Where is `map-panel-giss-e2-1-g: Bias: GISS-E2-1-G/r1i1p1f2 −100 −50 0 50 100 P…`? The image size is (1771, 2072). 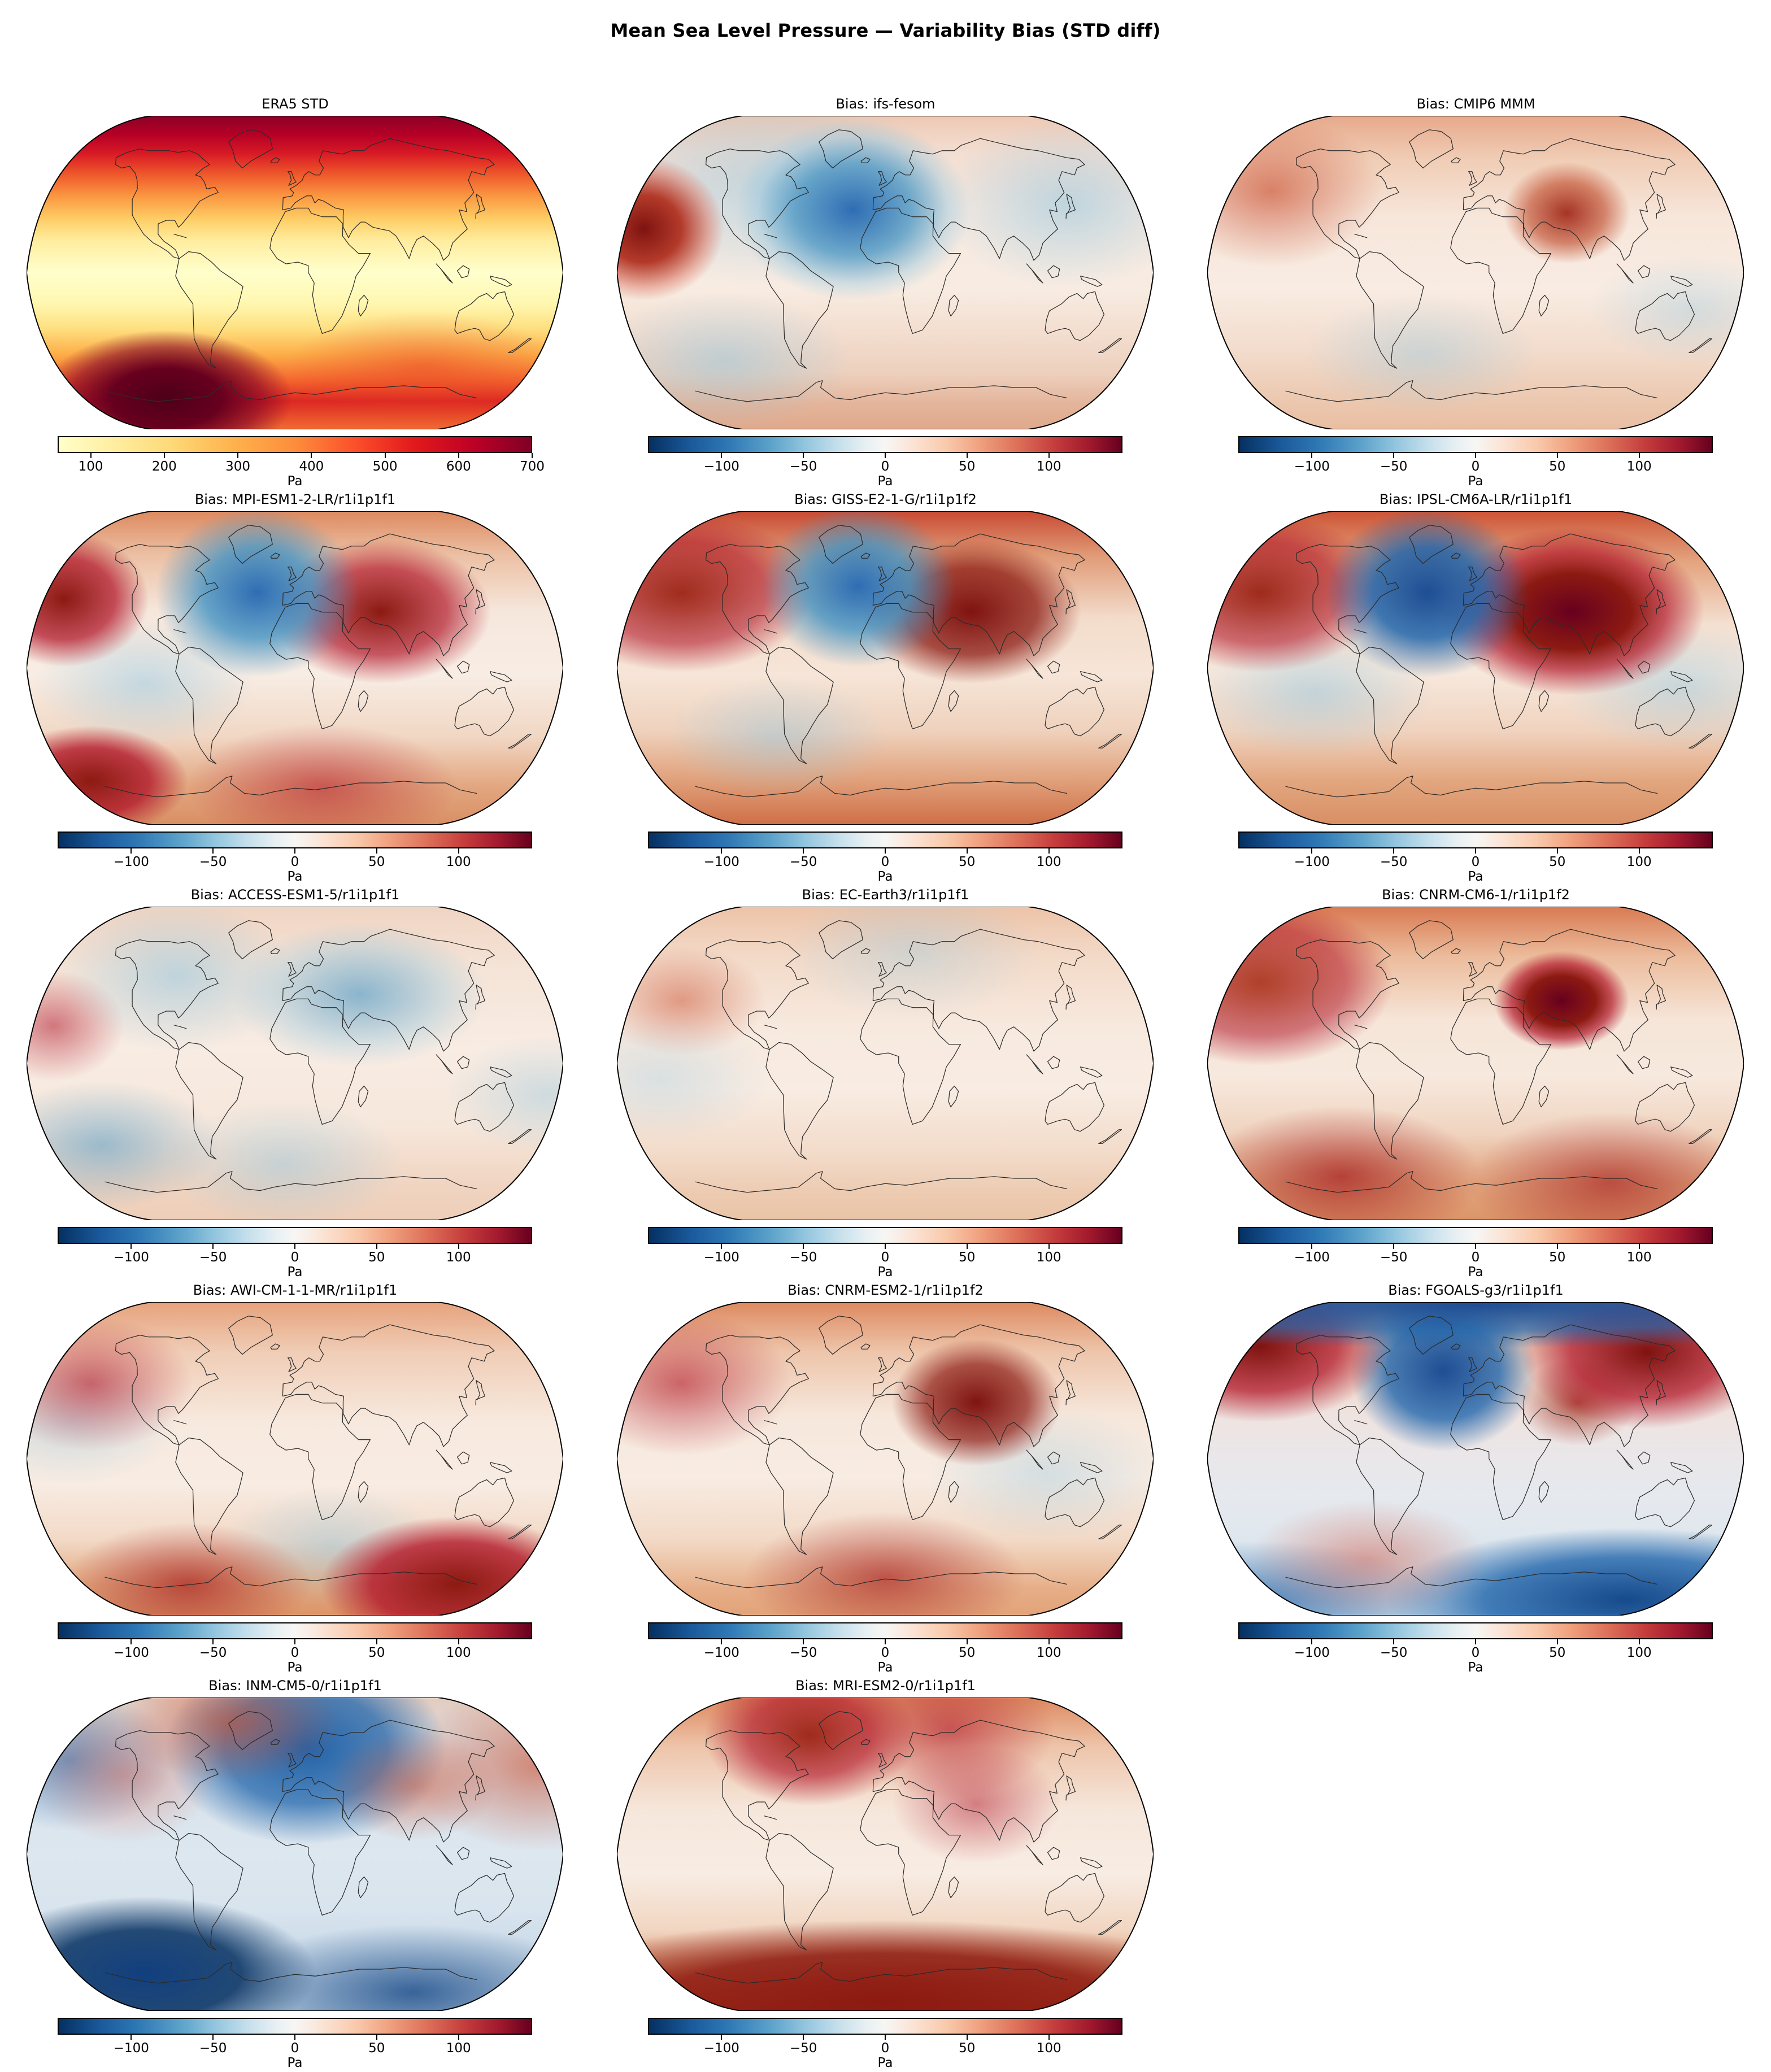 map-panel-giss-e2-1-g: Bias: GISS-E2-1-G/r1i1p1f2 −100 −50 0 50 100 P… is located at coordinates (885, 685).